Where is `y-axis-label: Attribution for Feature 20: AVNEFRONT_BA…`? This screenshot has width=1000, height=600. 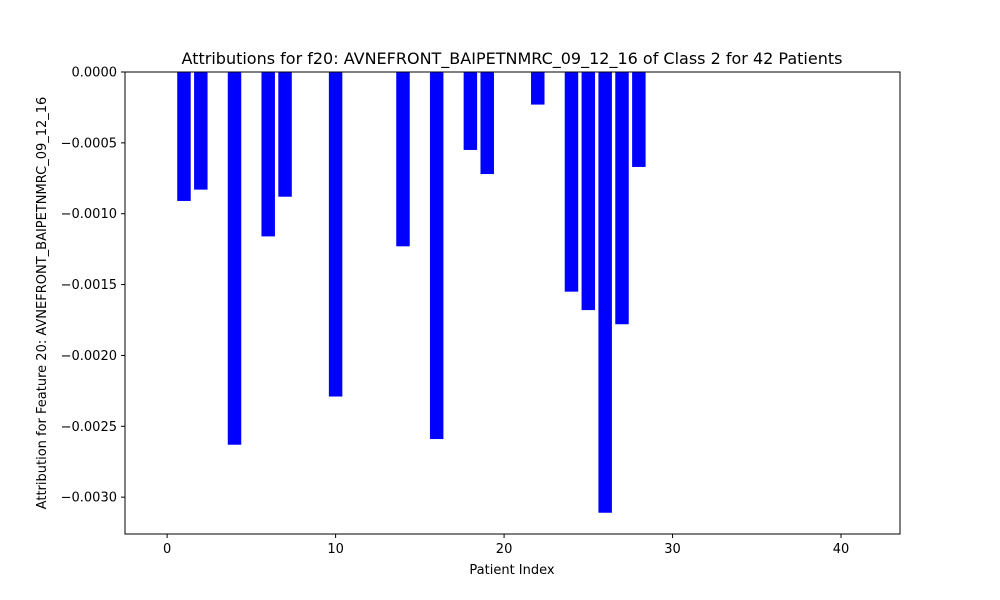
y-axis-label: Attribution for Feature 20: AVNEFRONT_BA… is located at coordinates (42, 303).